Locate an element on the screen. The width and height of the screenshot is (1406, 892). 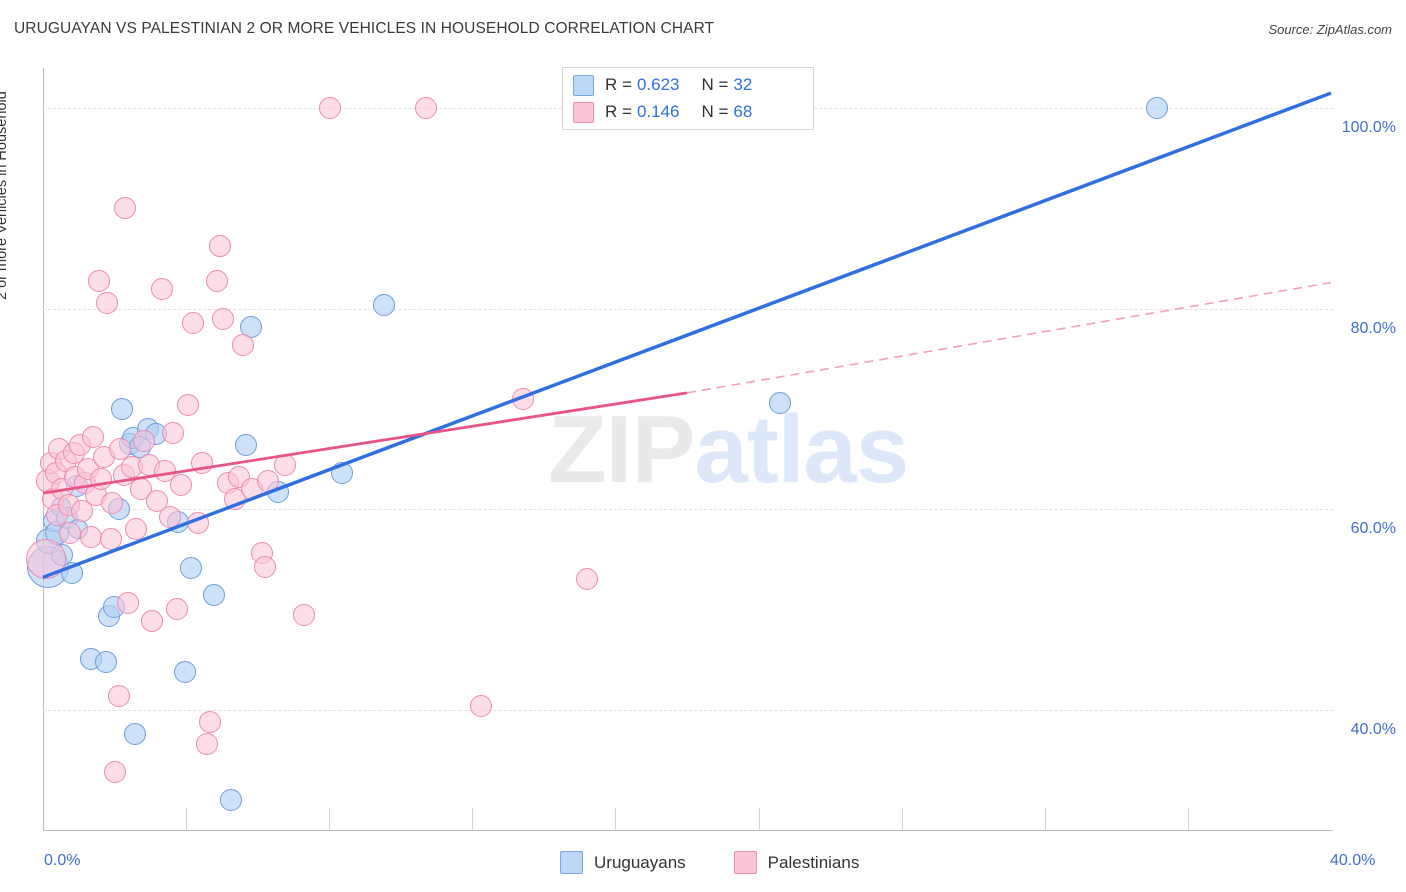
stats-row-palestinians: R = 0.146 N = 68 is located at coordinates (662, 112).